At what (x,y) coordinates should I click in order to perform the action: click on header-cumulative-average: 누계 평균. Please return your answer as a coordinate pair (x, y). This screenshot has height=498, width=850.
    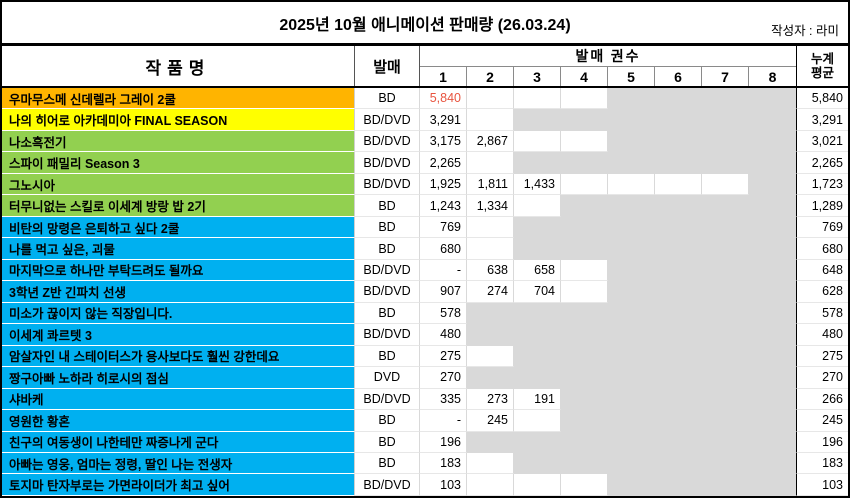
    Looking at the image, I should click on (822, 66).